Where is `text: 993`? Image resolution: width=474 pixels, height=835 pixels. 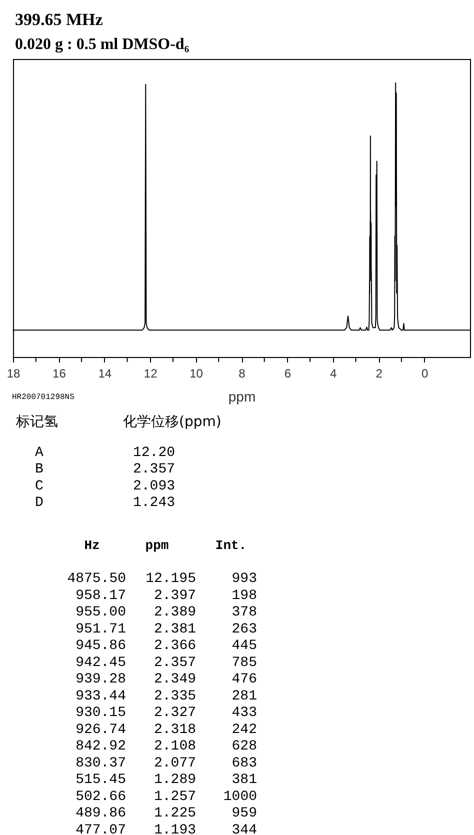
text: 993 is located at coordinates (244, 579).